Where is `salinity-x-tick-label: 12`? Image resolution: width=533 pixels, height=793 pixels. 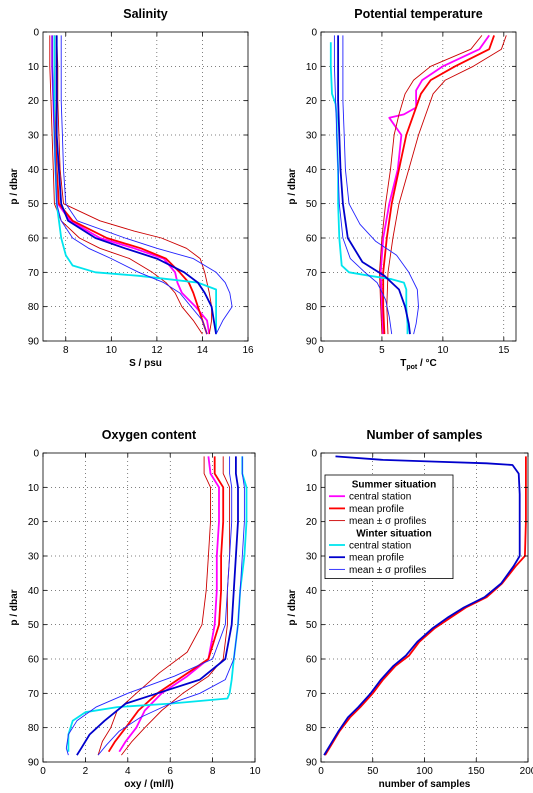
salinity-x-tick-label: 12 is located at coordinates (157, 350).